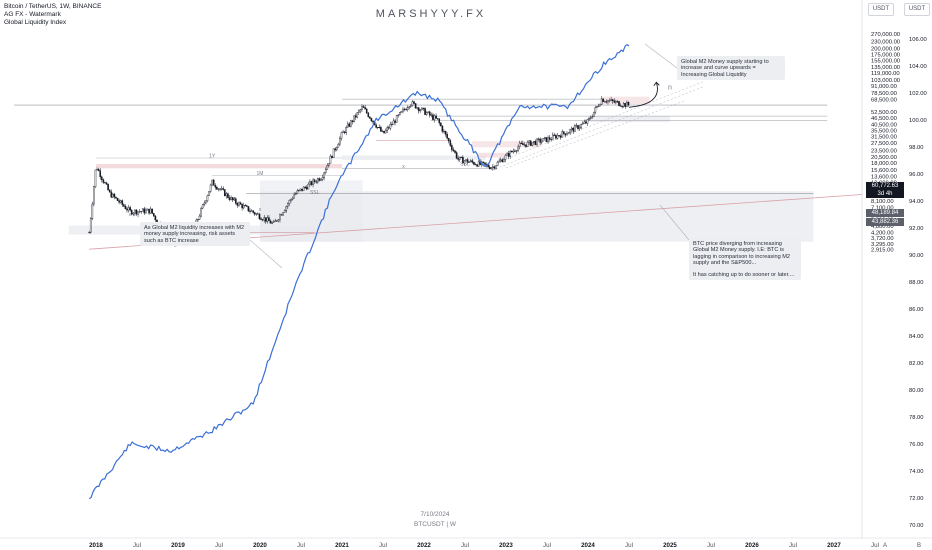 The width and height of the screenshot is (932, 550). What do you see at coordinates (884, 177) in the screenshot?
I see `left-tick-label: 13,600.00` at bounding box center [884, 177].